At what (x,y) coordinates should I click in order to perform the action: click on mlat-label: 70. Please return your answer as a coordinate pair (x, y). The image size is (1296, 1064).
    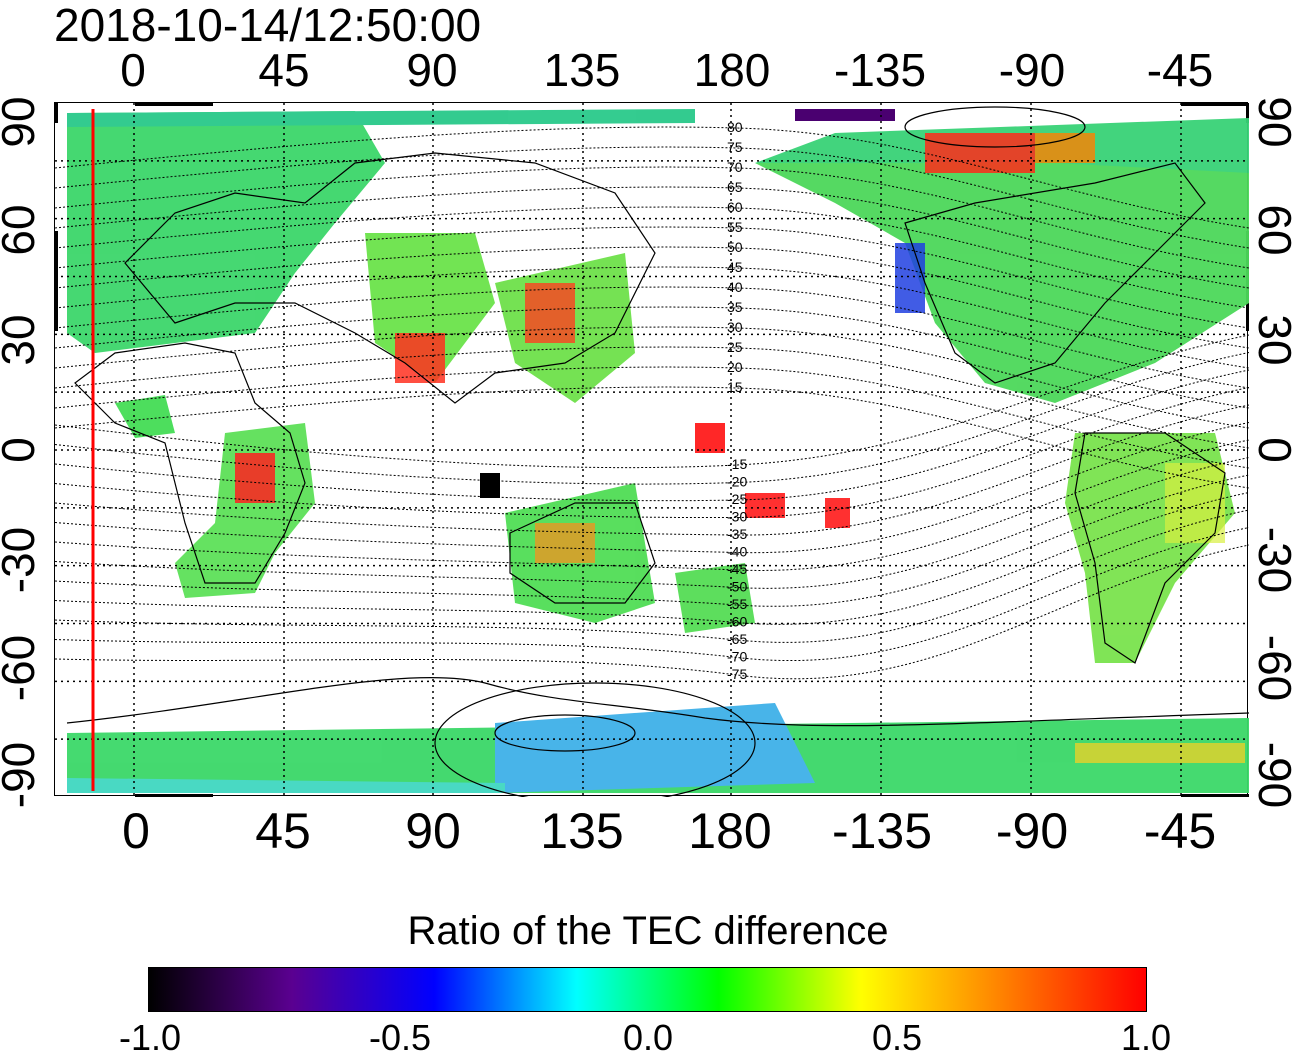
    Looking at the image, I should click on (735, 167).